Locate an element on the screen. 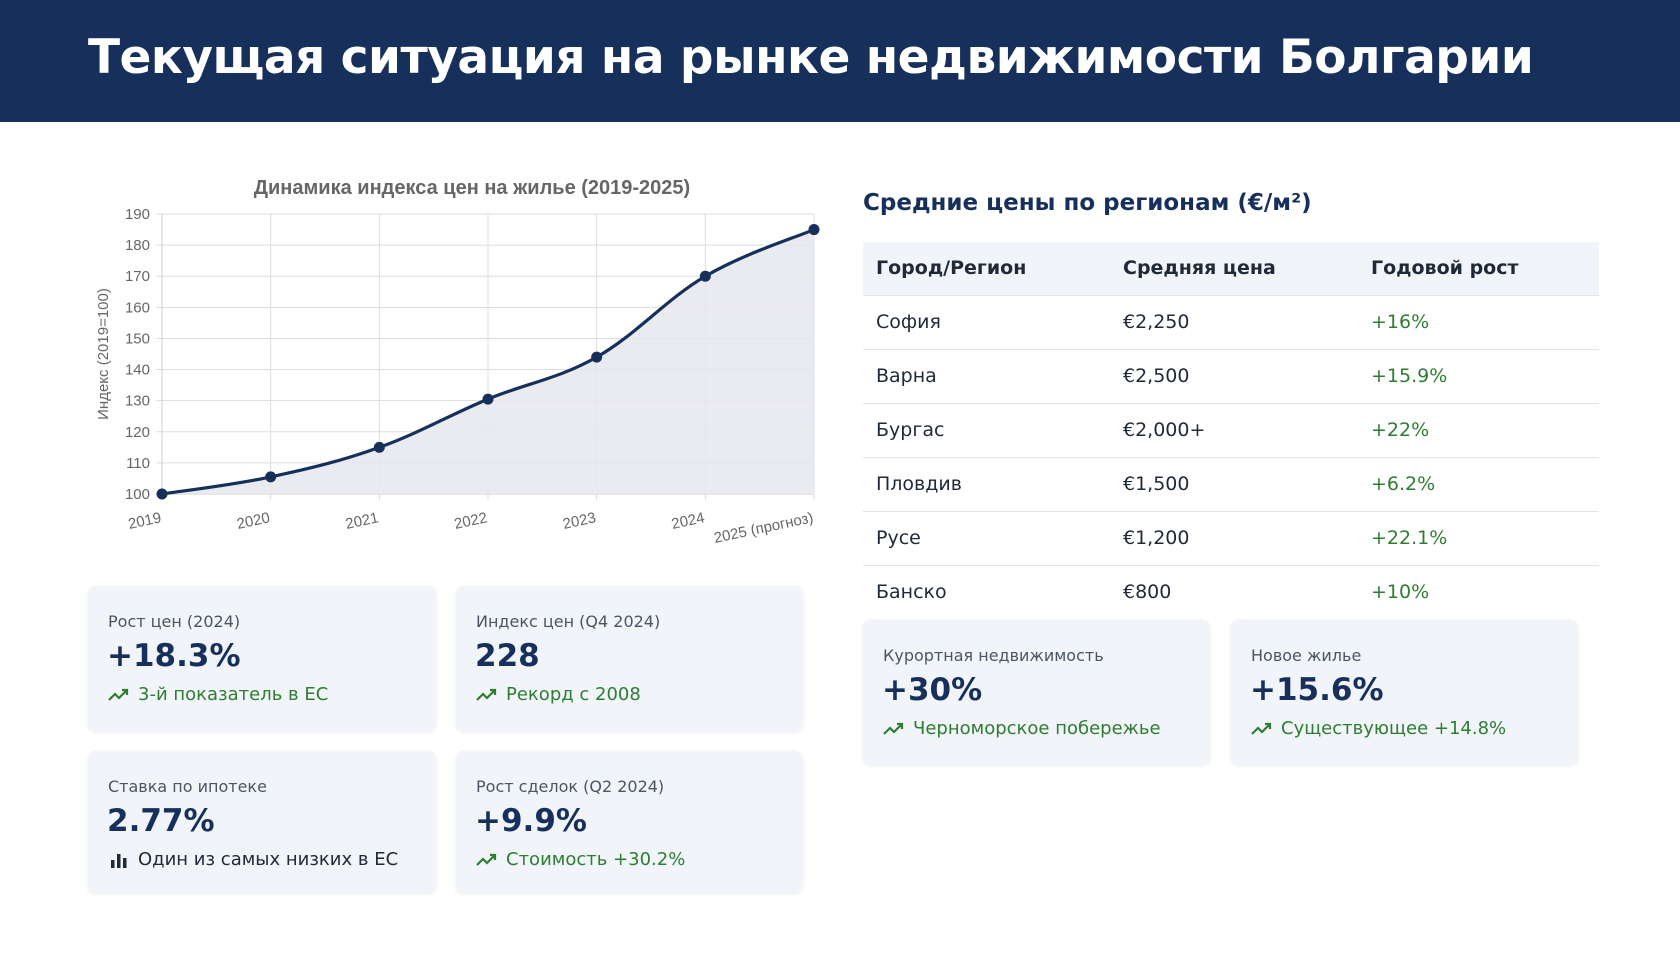 The image size is (1680, 972). stat-note: 3-й показатель в ЕС is located at coordinates (218, 694).